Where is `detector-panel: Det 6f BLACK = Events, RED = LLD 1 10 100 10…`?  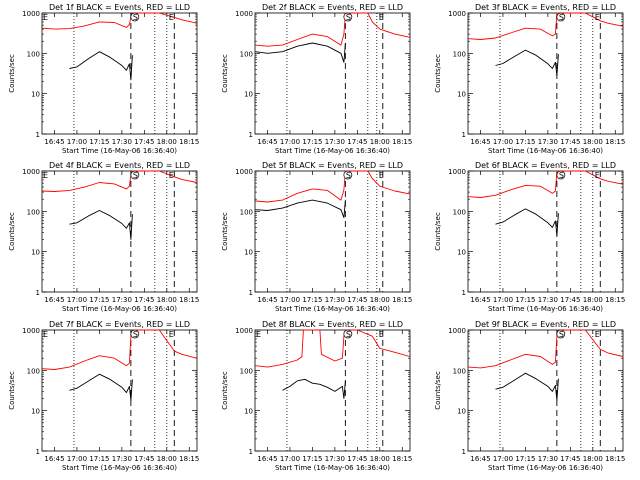 detector-panel: Det 6f BLACK = Events, RED = LLD 1 10 100 10… is located at coordinates (529, 237).